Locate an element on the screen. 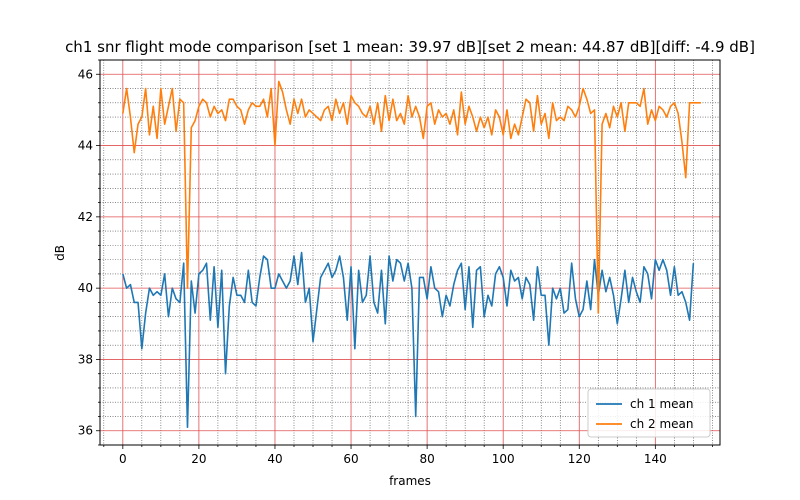 The height and width of the screenshot is (500, 800). y-axis-ticks: 36 38 40 42 44 46 is located at coordinates (89, 252).